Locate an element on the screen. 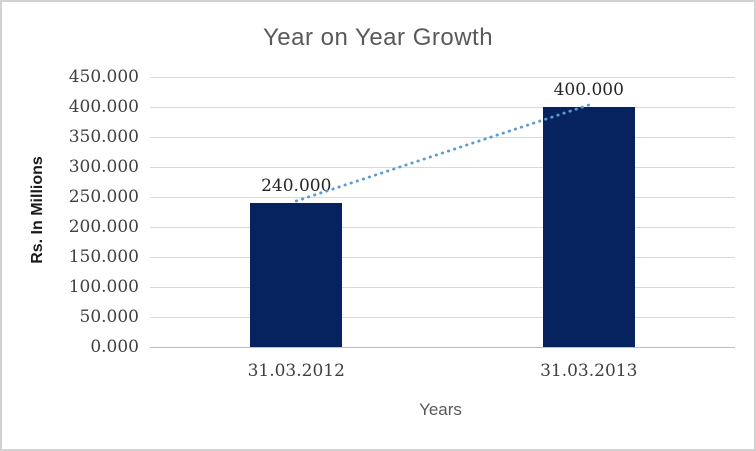 The width and height of the screenshot is (756, 451). y-tick-label: 450.000 is located at coordinates (103, 77).